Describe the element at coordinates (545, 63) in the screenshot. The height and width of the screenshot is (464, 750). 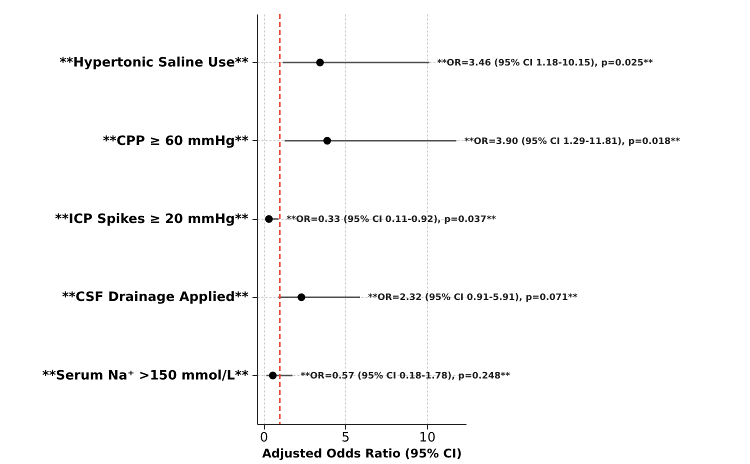
I see `annotation: **OR=3.46 (95% CI 1.18-10.15), p=0.025**` at that location.